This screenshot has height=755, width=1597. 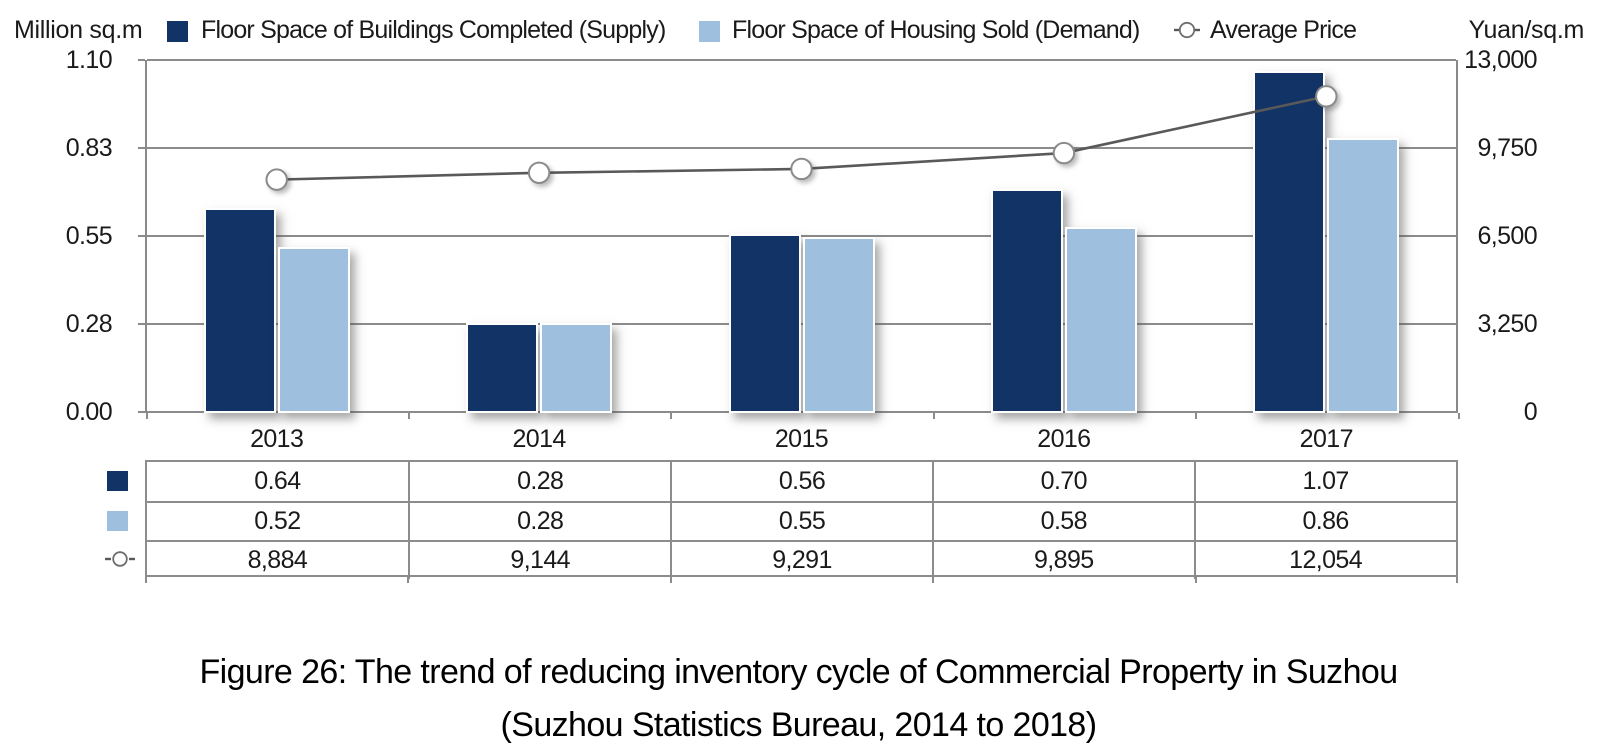 I want to click on bar-supply-2016, so click(x=1026, y=301).